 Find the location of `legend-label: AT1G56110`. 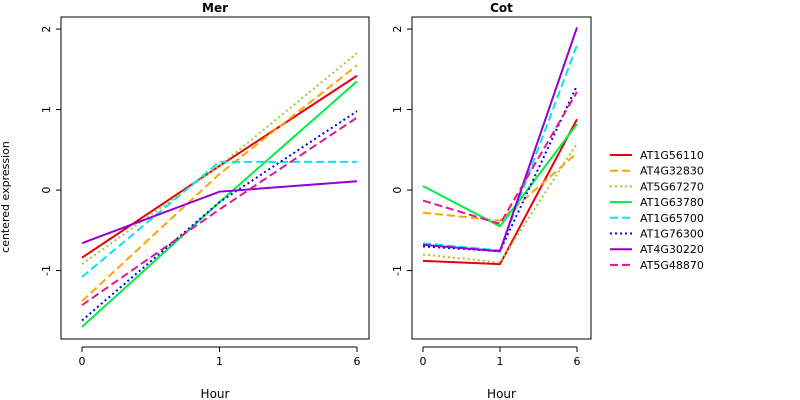

legend-label: AT1G56110 is located at coordinates (672, 155).